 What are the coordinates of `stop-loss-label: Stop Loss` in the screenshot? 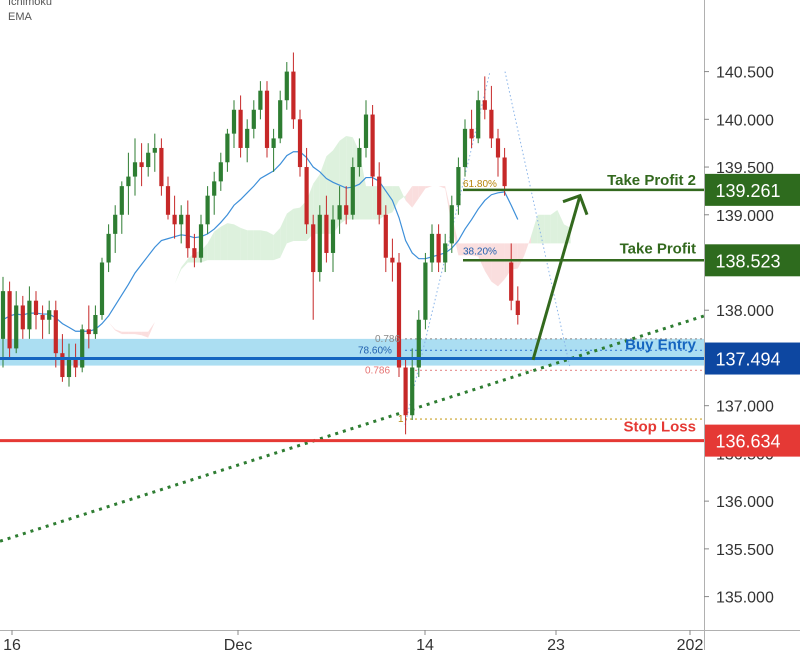 It's located at (659, 427).